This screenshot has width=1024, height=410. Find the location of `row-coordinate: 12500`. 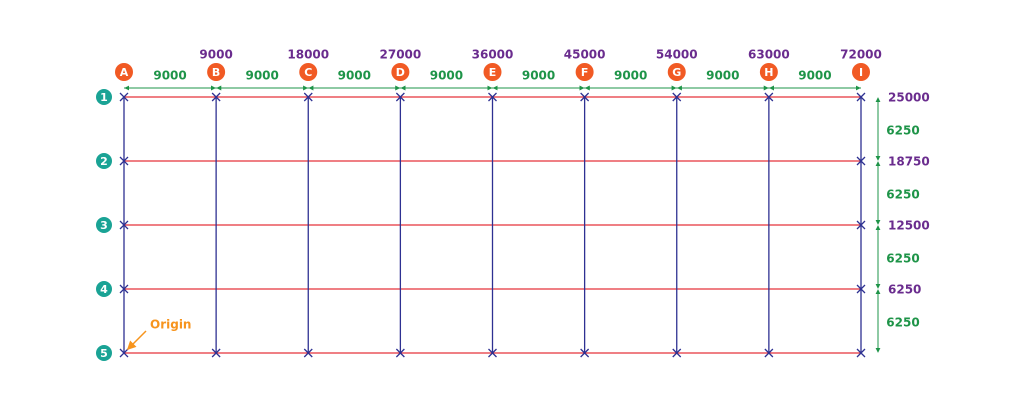

row-coordinate: 12500 is located at coordinates (909, 226).